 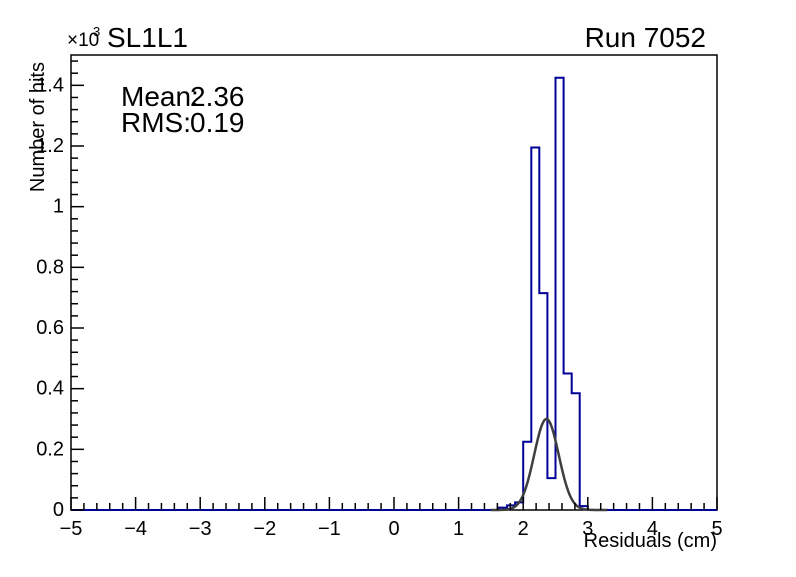 I want to click on x-axis-tick-labels: −5 −4 −3 −2 −1 0 1 2 3 4 5, so click(x=391, y=529).